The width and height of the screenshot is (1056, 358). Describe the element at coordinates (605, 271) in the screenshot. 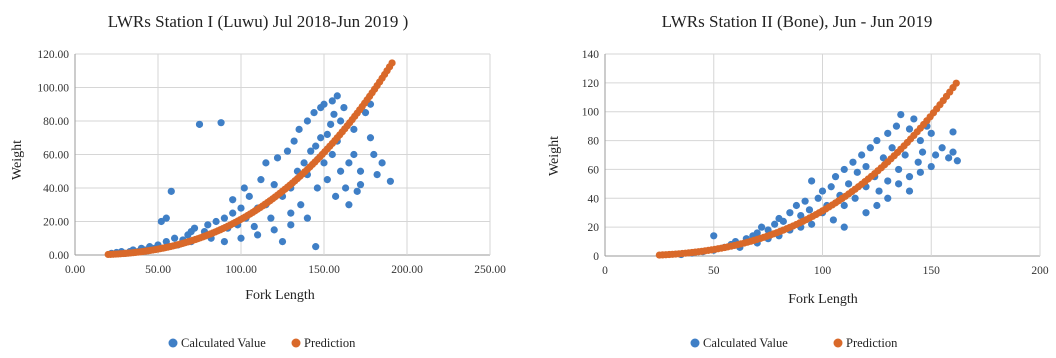

I see `x-tick-label: 0` at that location.